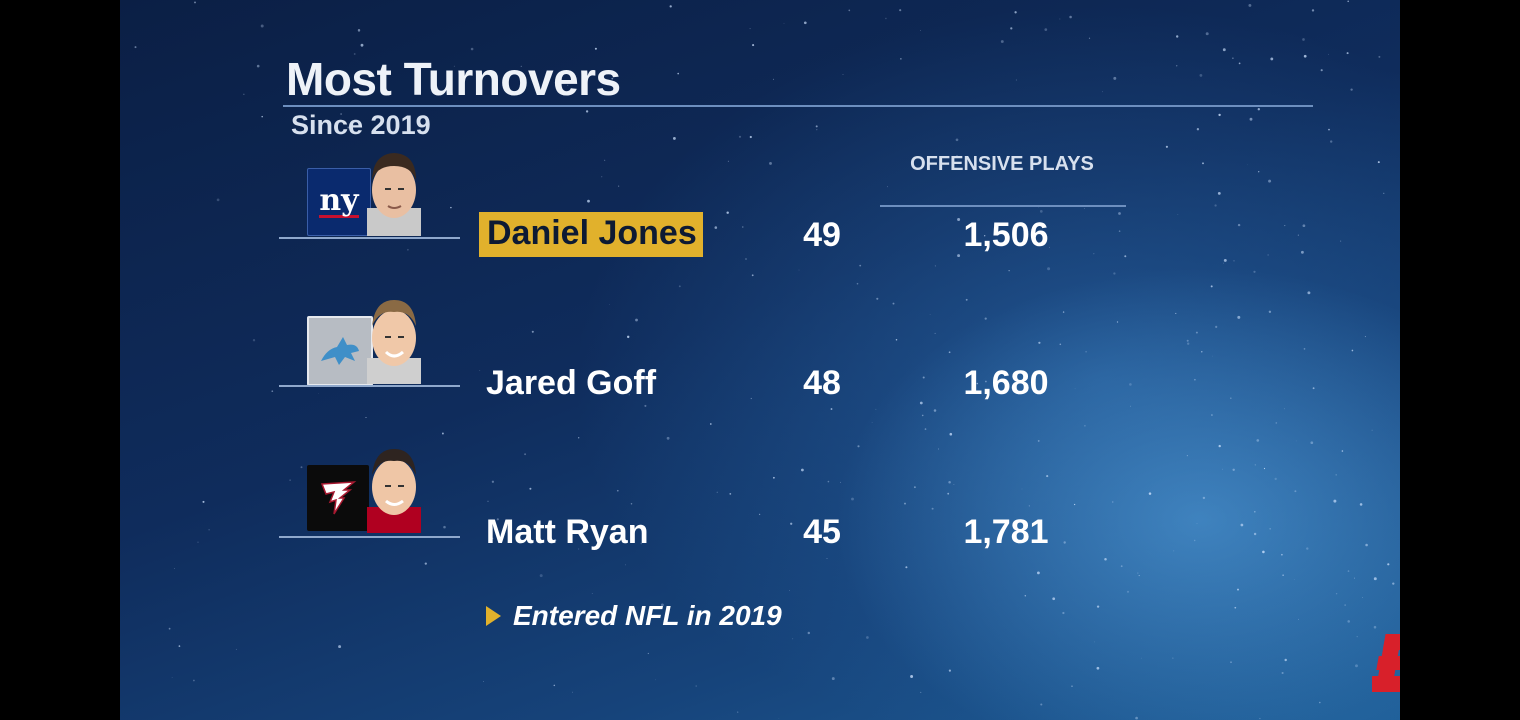 The height and width of the screenshot is (720, 1520). What do you see at coordinates (822, 383) in the screenshot?
I see `turnovers-value: 48` at bounding box center [822, 383].